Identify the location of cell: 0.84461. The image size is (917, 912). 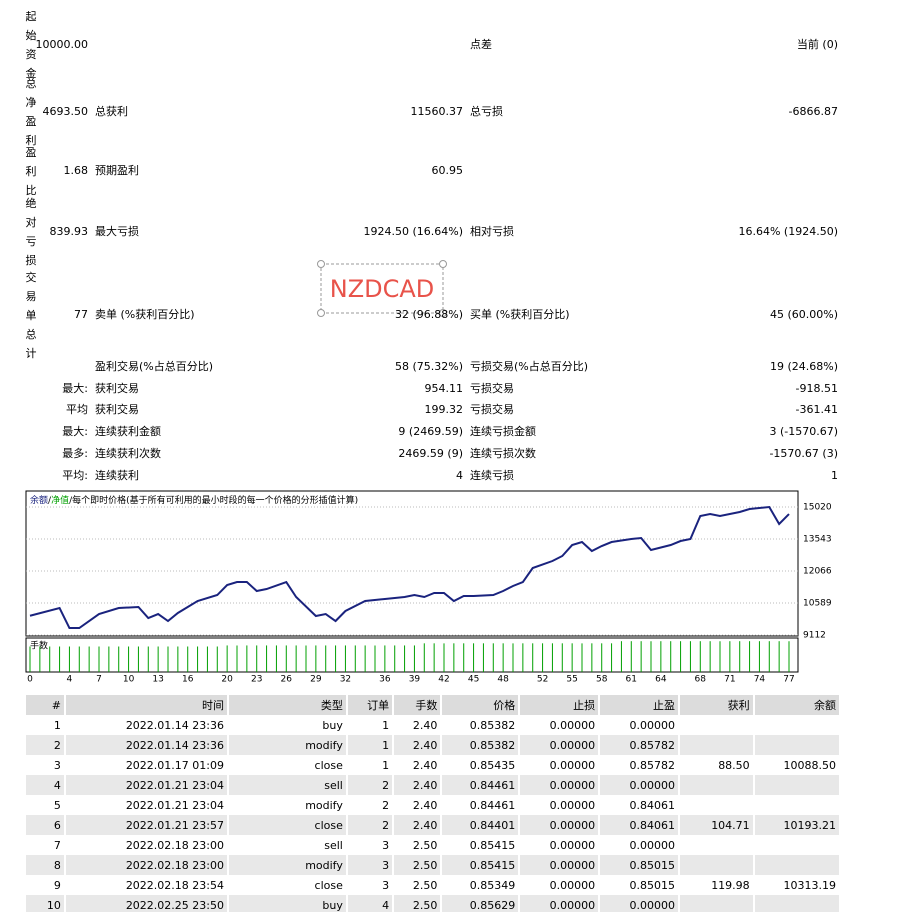
(480, 785).